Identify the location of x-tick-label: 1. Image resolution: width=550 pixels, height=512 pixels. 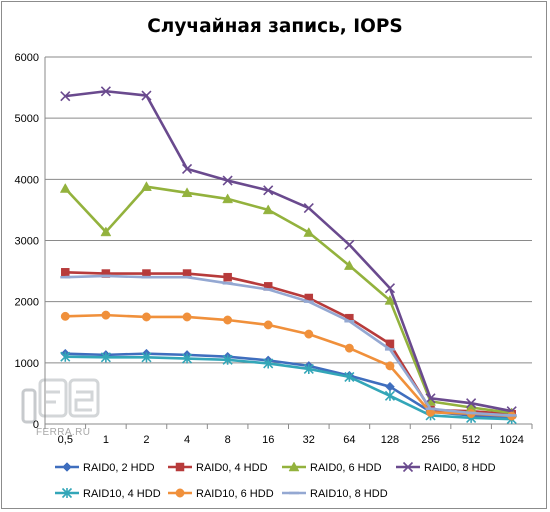
(106, 440).